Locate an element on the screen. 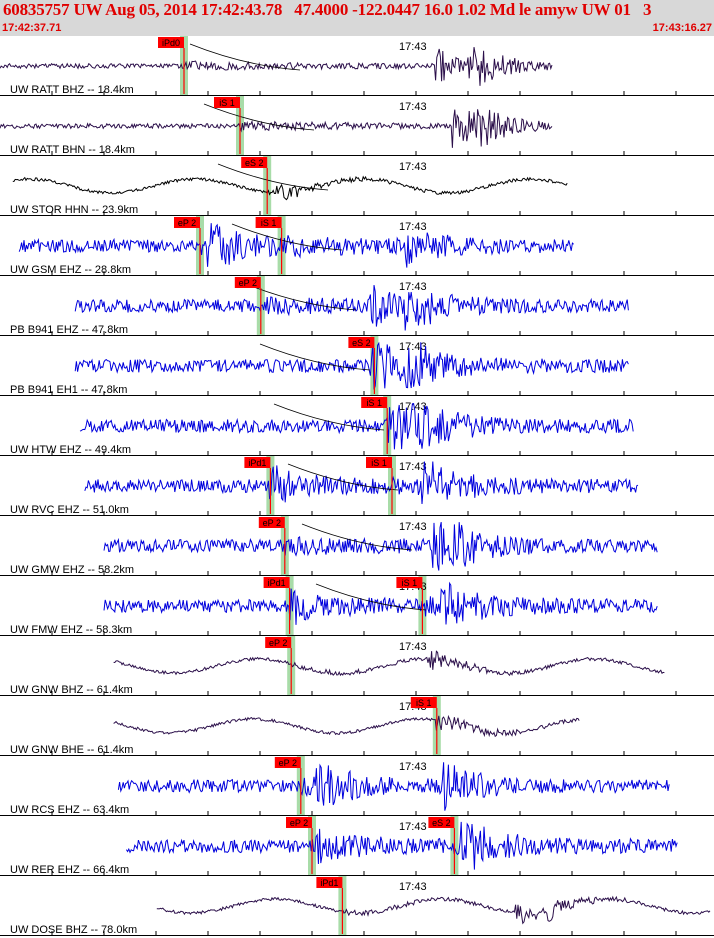 Image resolution: width=714 pixels, height=938 pixels. waveform-dose-bhz is located at coordinates (433, 910).